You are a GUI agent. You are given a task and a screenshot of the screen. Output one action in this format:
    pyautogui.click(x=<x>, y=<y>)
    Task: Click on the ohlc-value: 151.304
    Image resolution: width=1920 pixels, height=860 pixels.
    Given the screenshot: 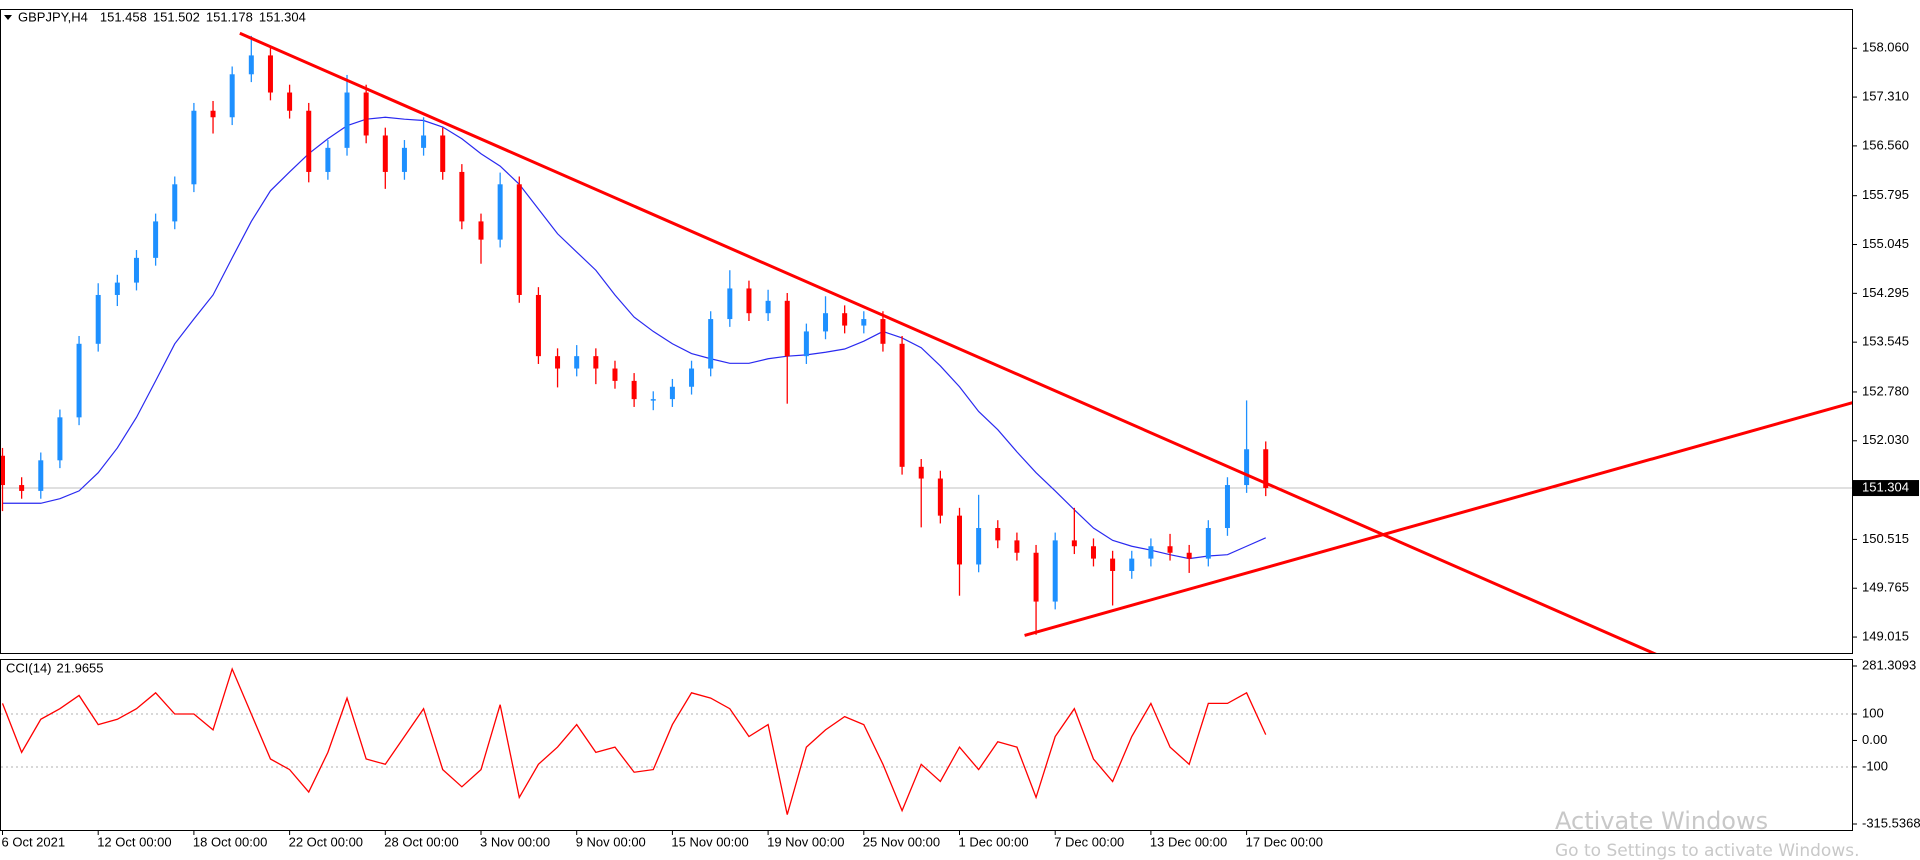 What is the action you would take?
    pyautogui.click(x=282, y=16)
    